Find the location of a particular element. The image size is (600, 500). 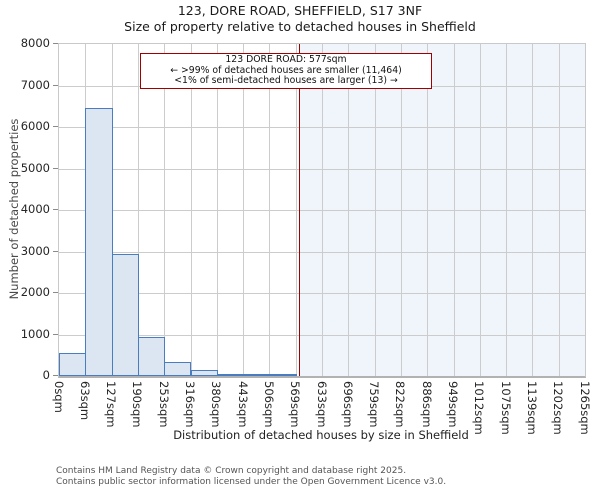

x-tick-label: 506sqm is located at coordinates (268, 404).